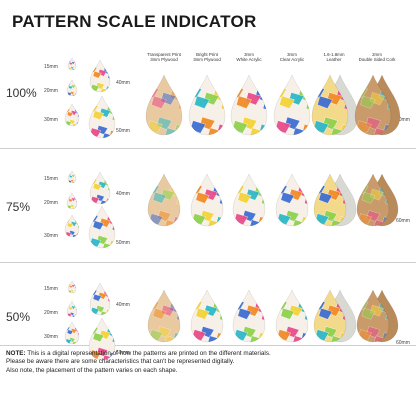  I want to click on scale-label-75: 75%, so click(18, 207).